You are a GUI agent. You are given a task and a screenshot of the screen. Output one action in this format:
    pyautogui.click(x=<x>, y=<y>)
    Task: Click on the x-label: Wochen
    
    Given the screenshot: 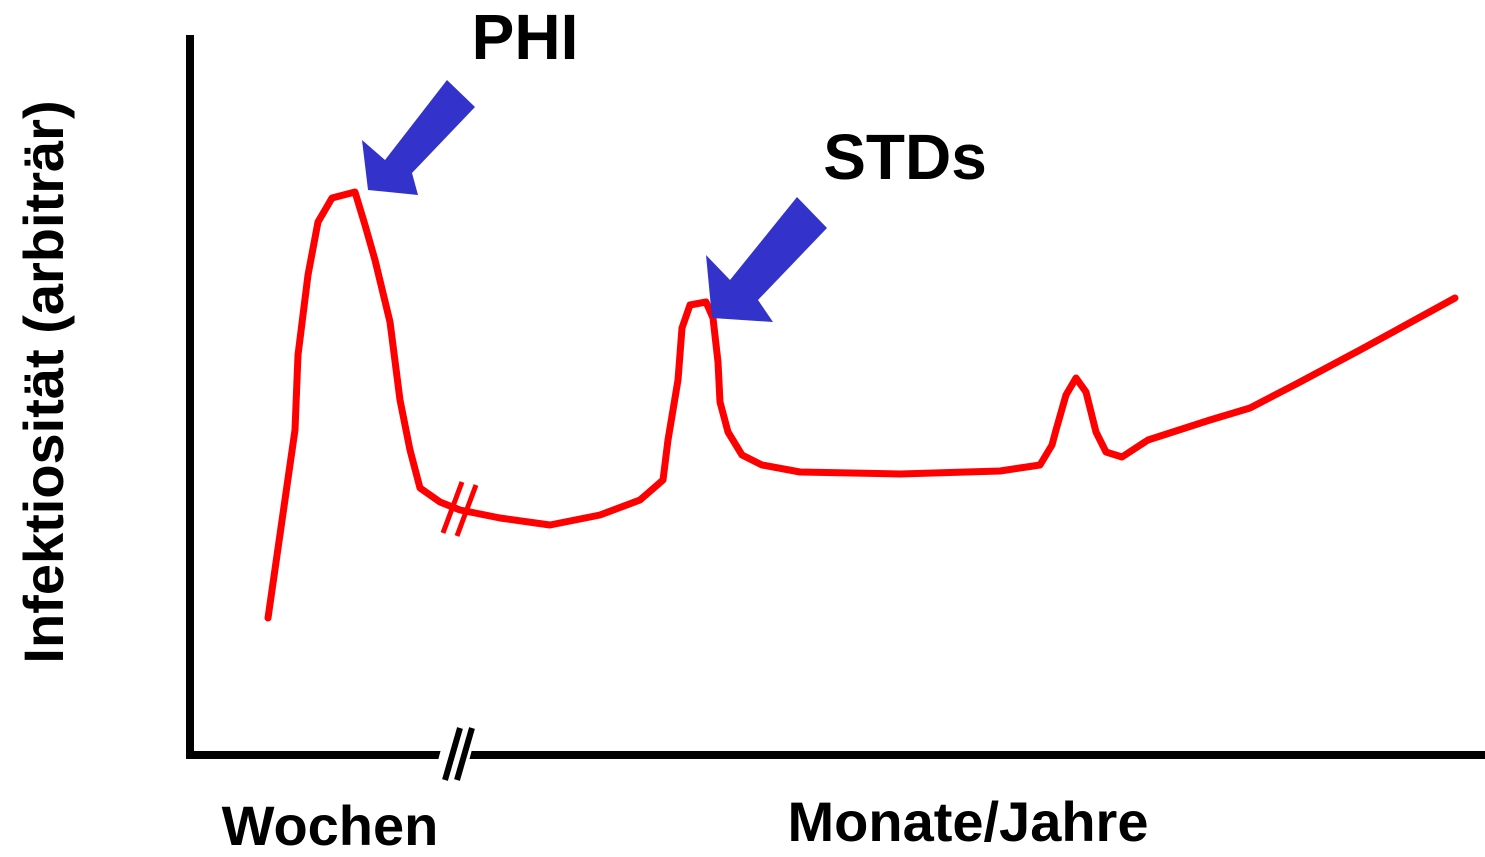 What is the action you would take?
    pyautogui.click(x=330, y=825)
    